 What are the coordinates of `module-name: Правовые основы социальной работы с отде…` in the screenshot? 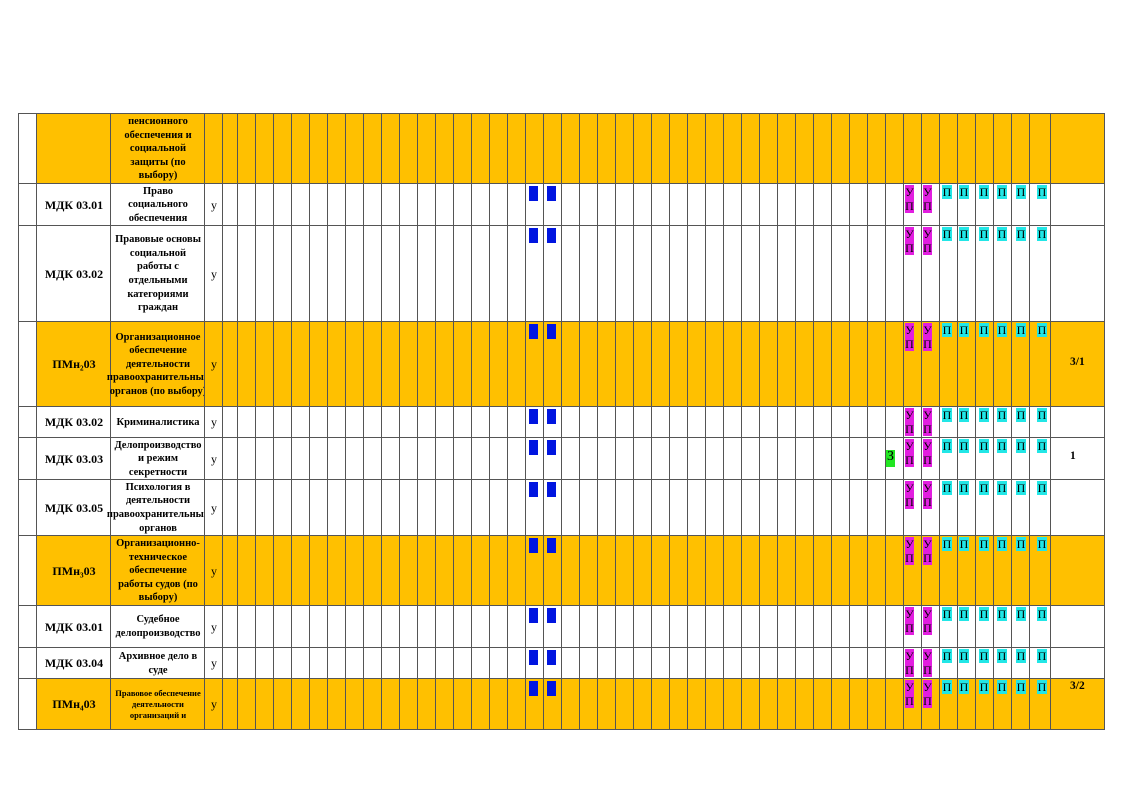 It's located at (157, 273).